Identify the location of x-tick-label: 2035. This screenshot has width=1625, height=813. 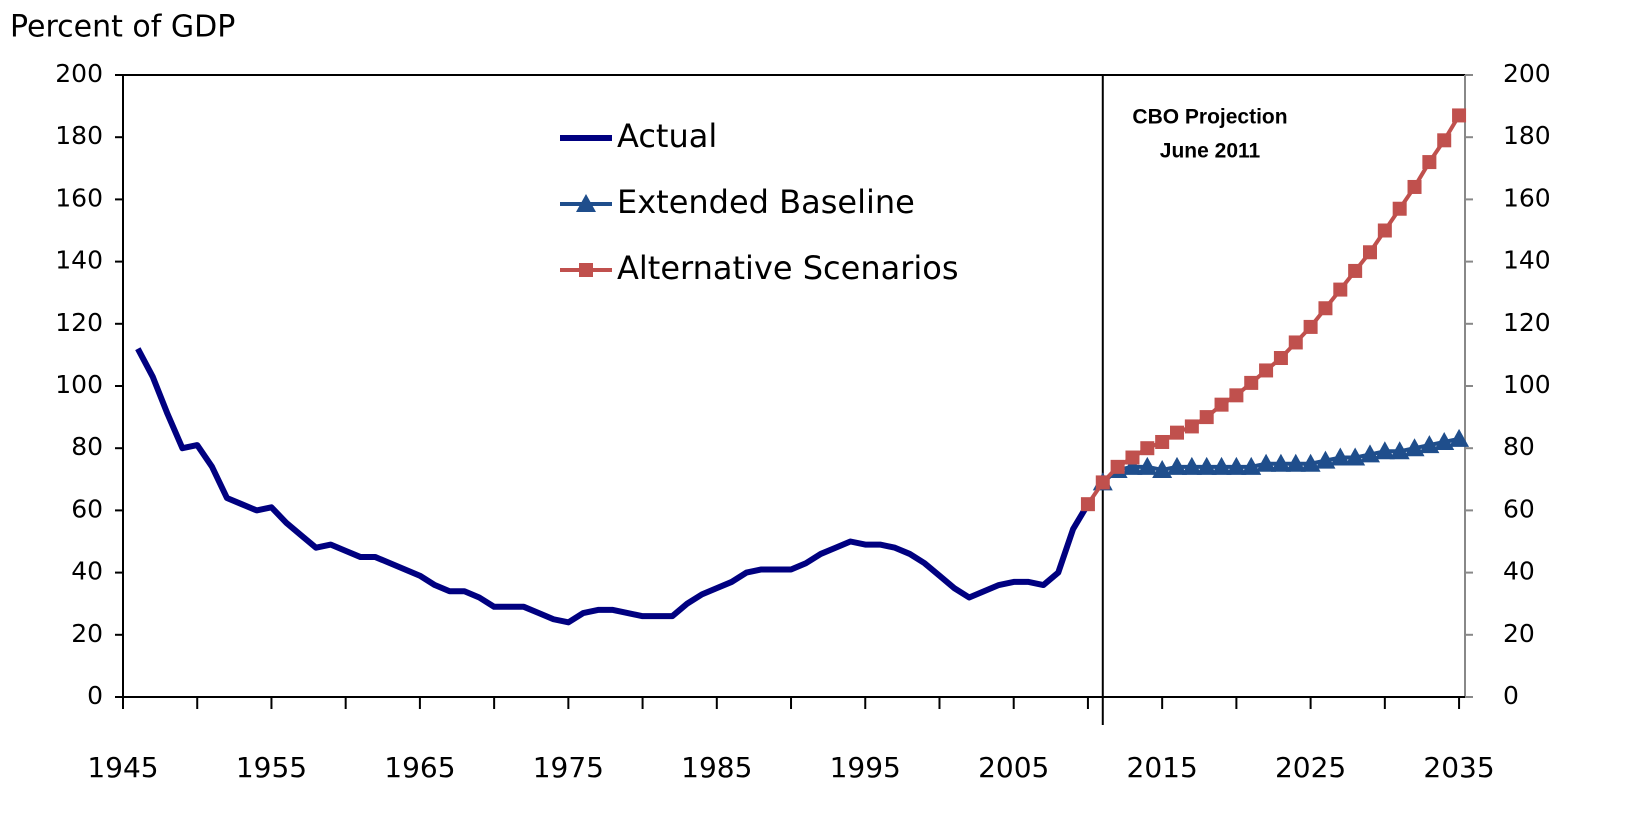
(1458, 767).